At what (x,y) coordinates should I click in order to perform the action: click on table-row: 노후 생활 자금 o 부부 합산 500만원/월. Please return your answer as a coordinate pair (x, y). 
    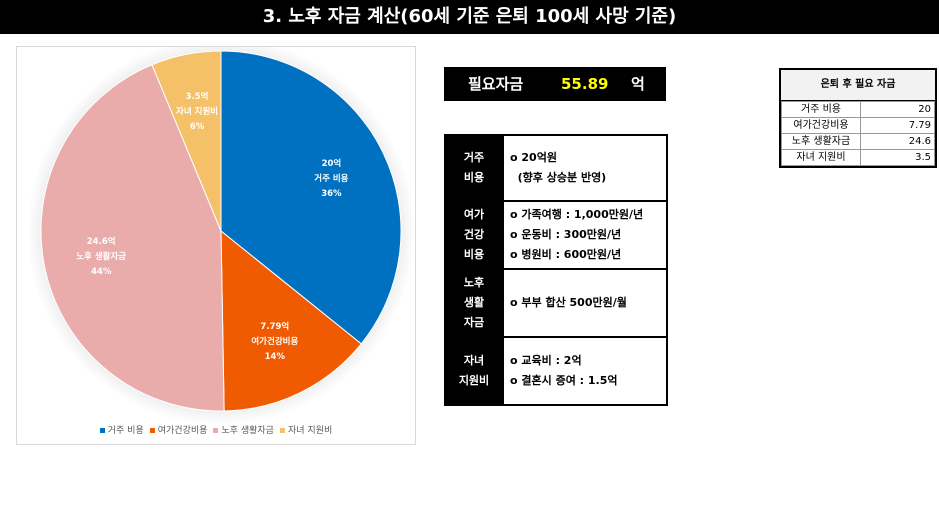
    Looking at the image, I should click on (556, 303).